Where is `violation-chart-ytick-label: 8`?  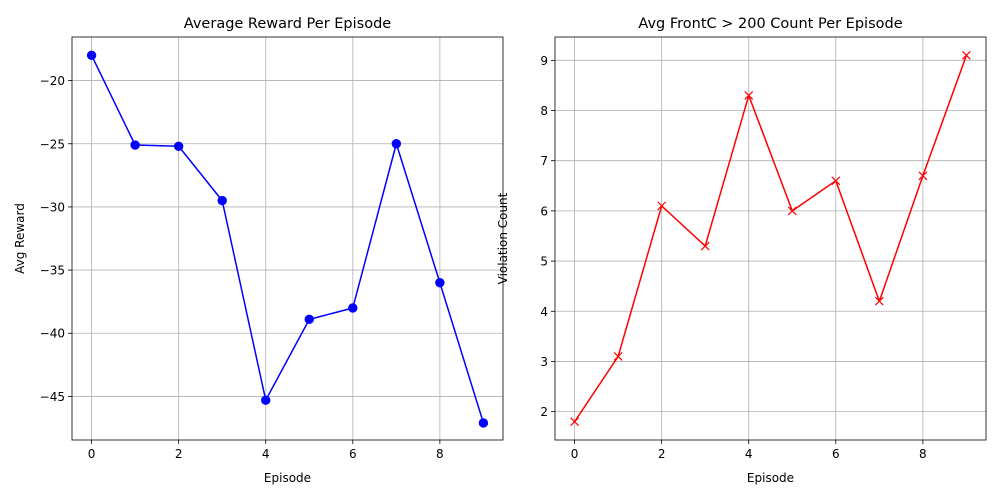 violation-chart-ytick-label: 8 is located at coordinates (544, 111).